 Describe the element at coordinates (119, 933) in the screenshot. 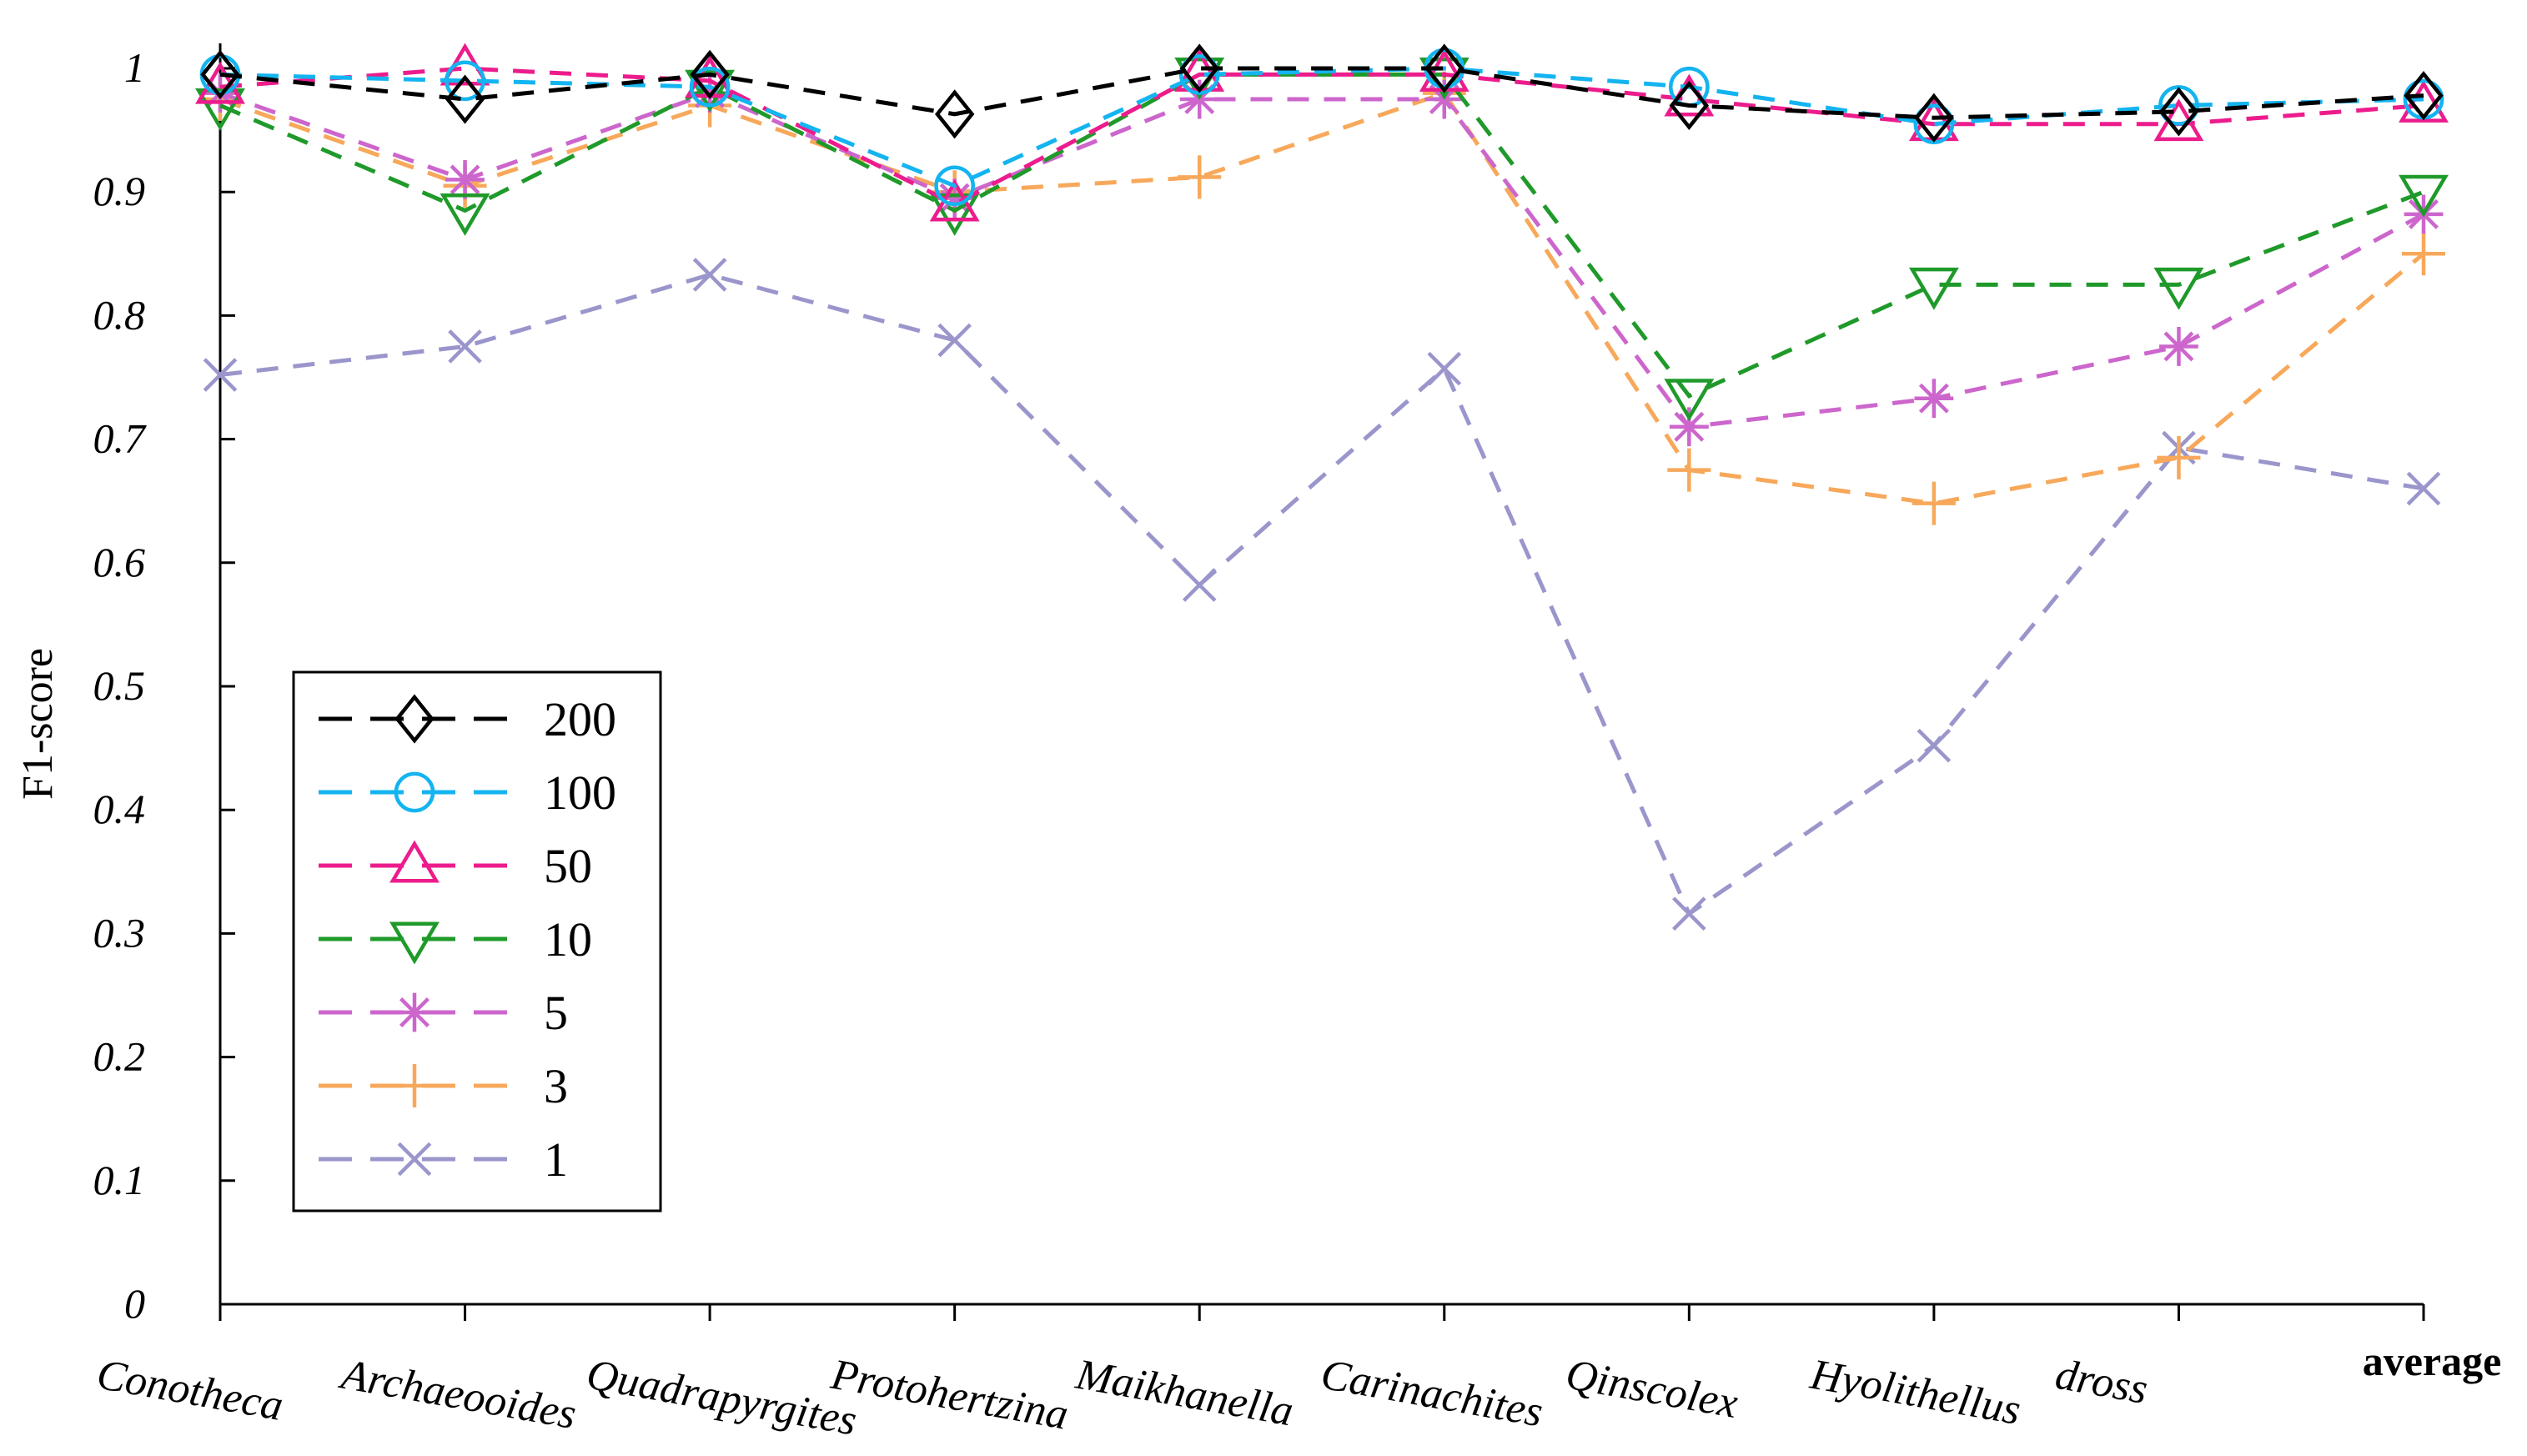

I see `y-tick-label: 0.3` at that location.